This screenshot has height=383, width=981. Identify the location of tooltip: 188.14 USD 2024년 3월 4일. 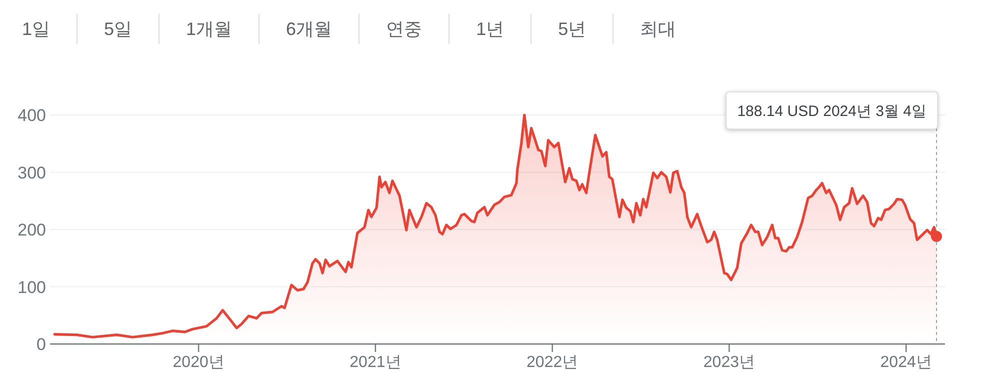
(832, 111).